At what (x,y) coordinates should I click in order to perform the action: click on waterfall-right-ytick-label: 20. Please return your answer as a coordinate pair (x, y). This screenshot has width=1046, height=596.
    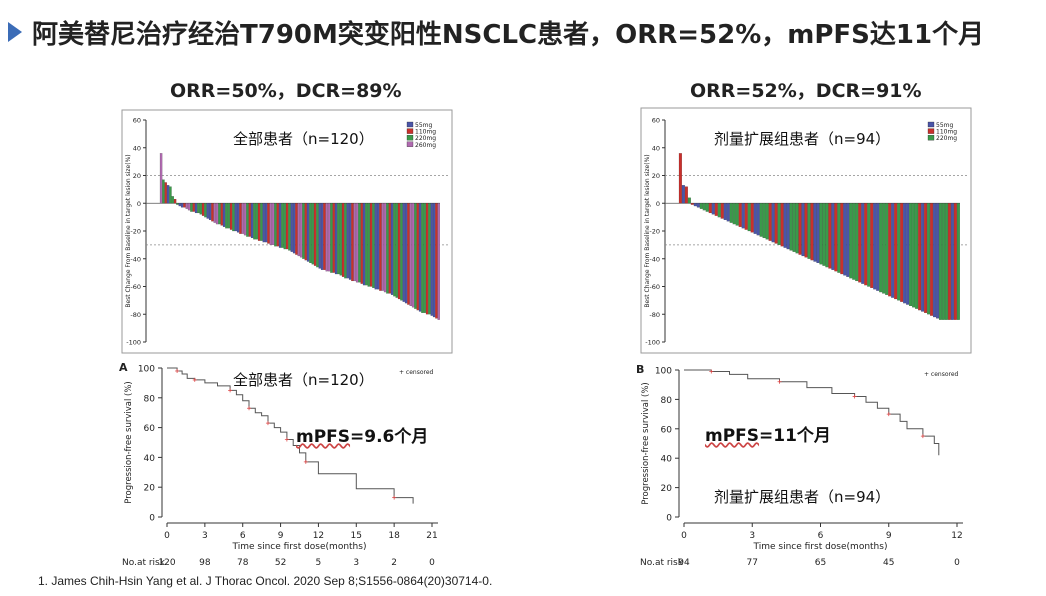
    Looking at the image, I should click on (656, 176).